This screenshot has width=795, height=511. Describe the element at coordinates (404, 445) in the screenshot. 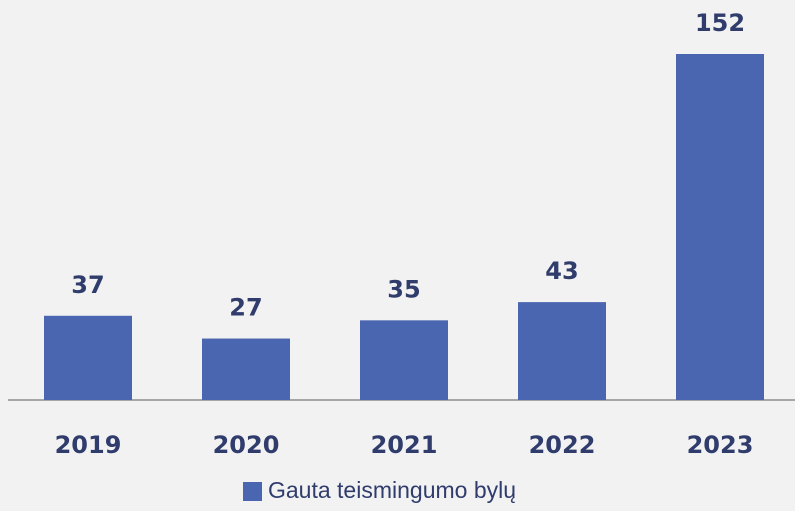

I see `x-tick-label: 2021` at that location.